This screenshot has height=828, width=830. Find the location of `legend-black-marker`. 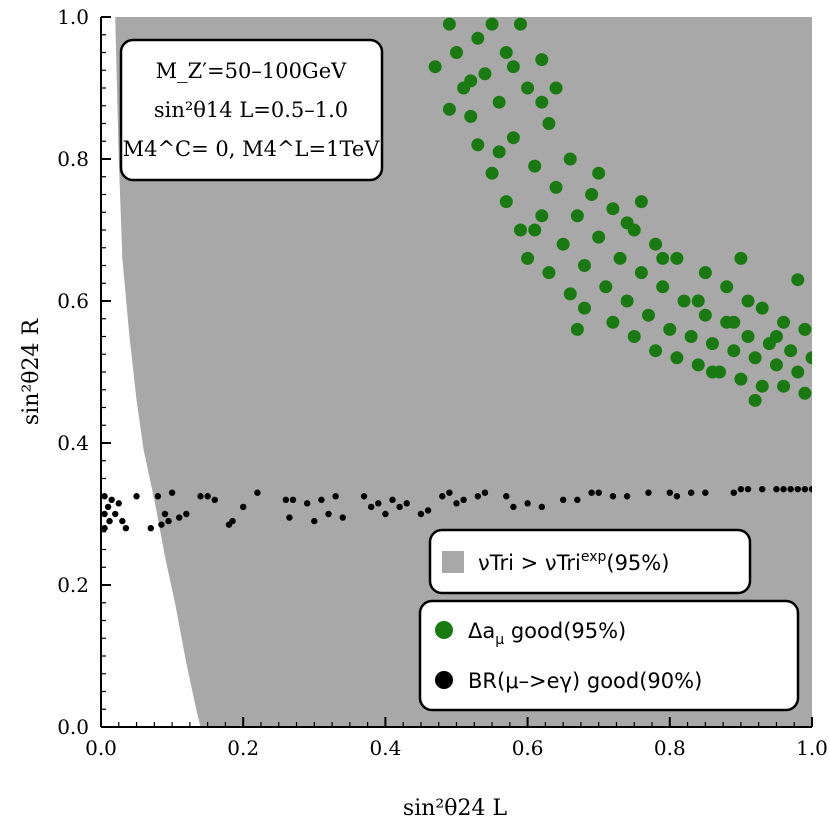

legend-black-marker is located at coordinates (444, 680).